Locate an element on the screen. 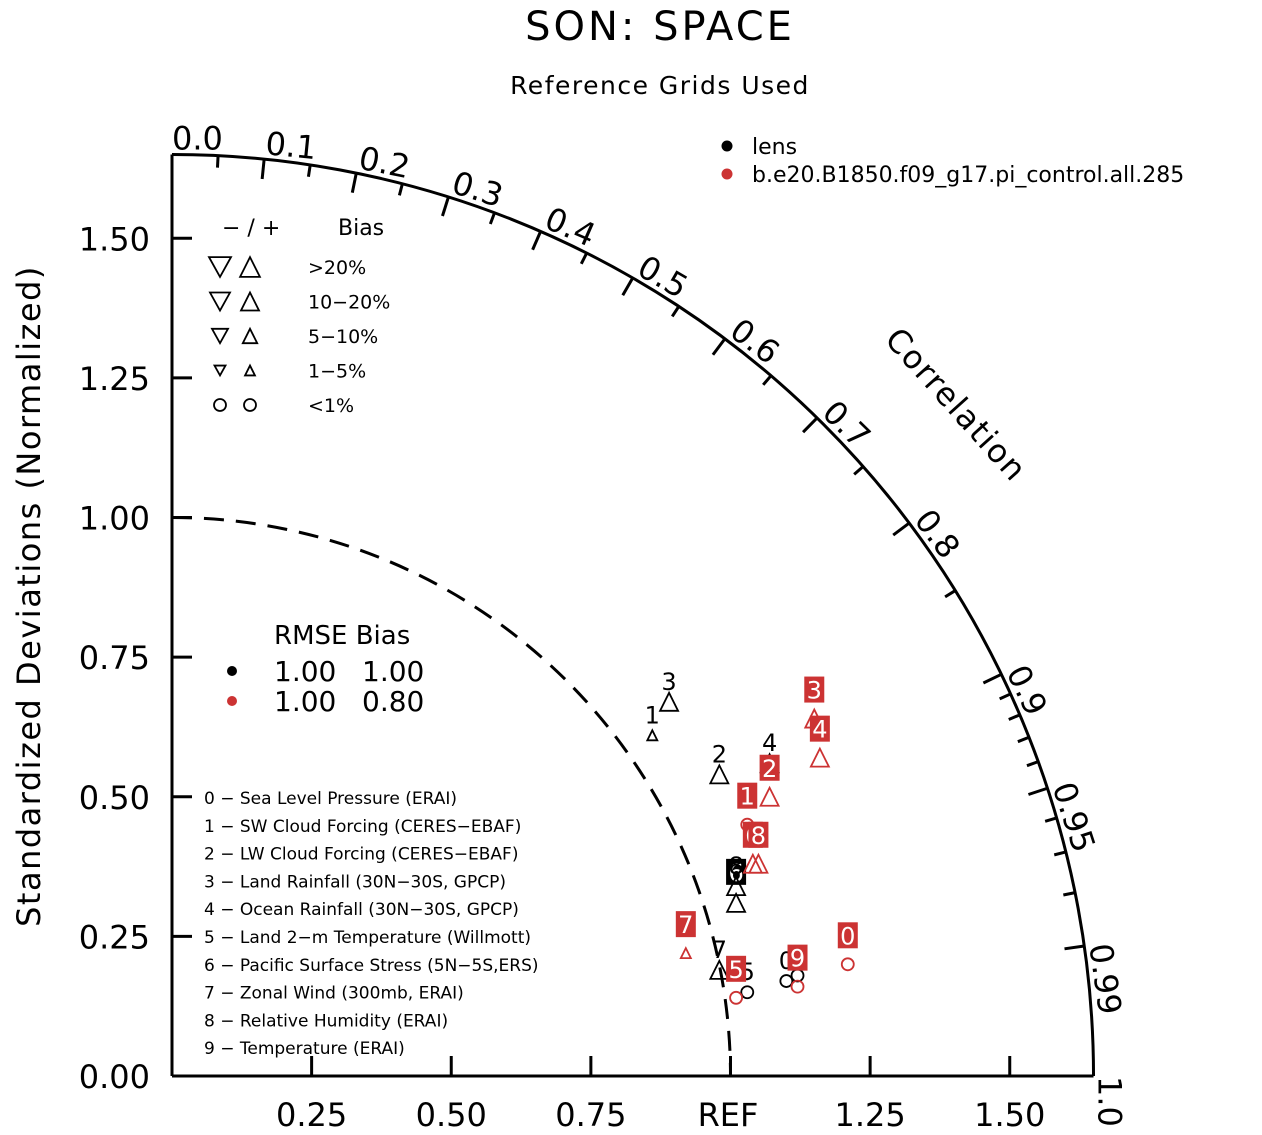 The image size is (1262, 1135). x-tick-label: 0.50 is located at coordinates (451, 1115).